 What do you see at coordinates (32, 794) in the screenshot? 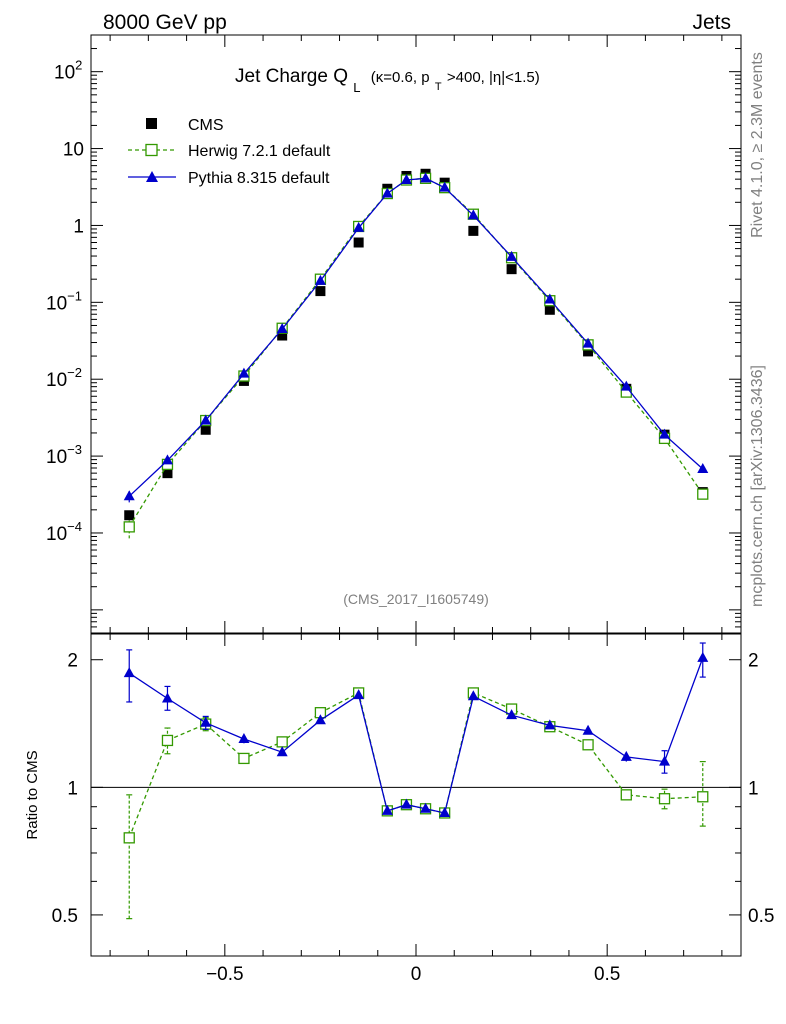
I see `ratio-ylabel: Ratio to CMS` at bounding box center [32, 794].